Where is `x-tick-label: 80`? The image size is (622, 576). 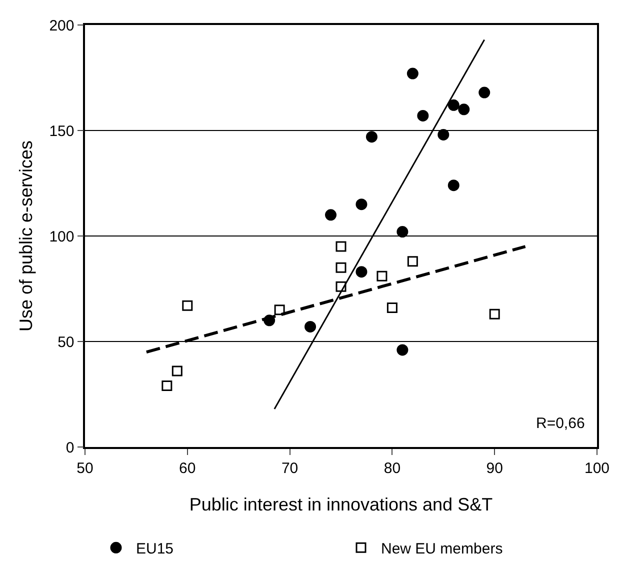
x-tick-label: 80 is located at coordinates (392, 468).